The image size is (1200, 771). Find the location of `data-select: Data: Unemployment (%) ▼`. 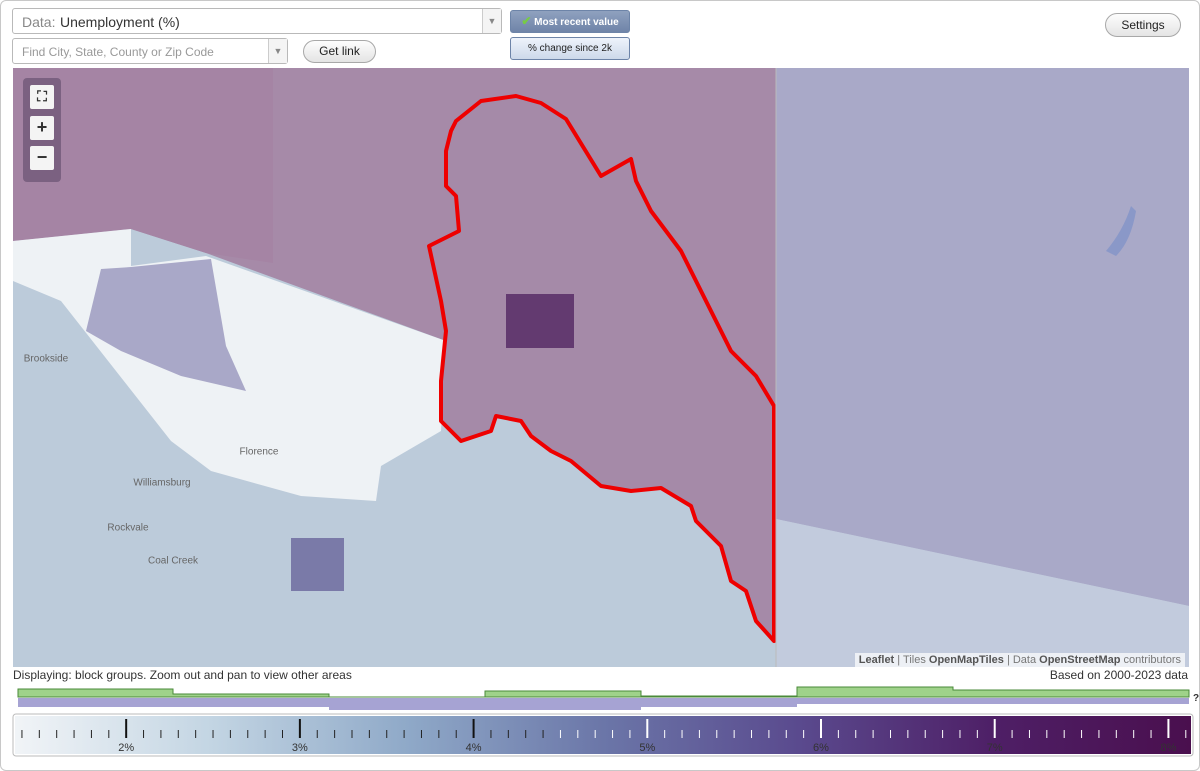

data-select: Data: Unemployment (%) ▼ is located at coordinates (257, 21).